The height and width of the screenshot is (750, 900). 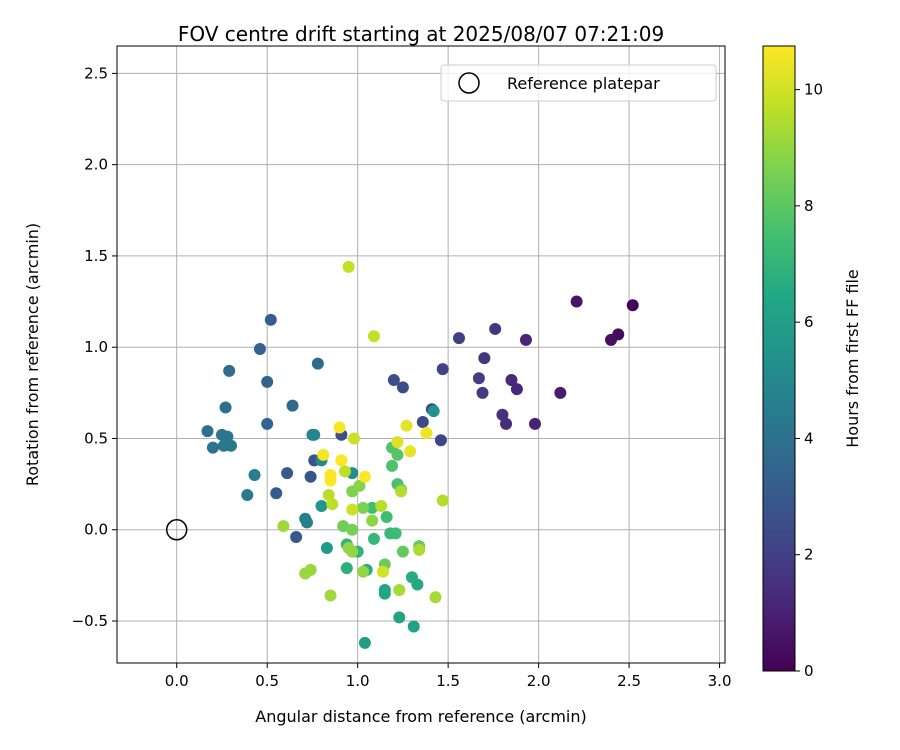 What do you see at coordinates (90, 621) in the screenshot?
I see `y-tick-label: −0.5` at bounding box center [90, 621].